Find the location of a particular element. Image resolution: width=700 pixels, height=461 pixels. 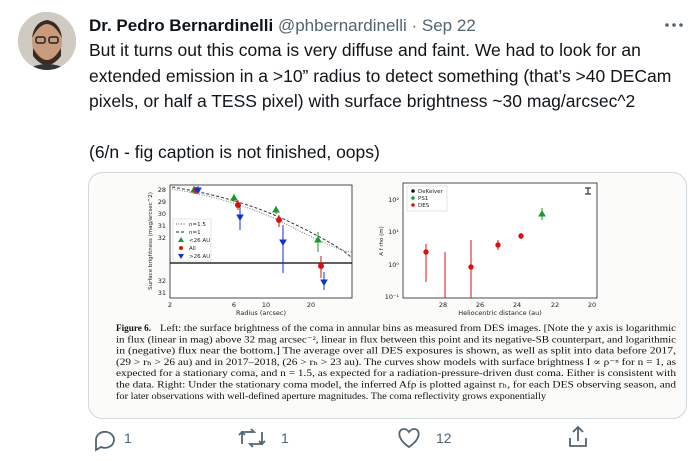

x-tick-label: 26 is located at coordinates (480, 305).